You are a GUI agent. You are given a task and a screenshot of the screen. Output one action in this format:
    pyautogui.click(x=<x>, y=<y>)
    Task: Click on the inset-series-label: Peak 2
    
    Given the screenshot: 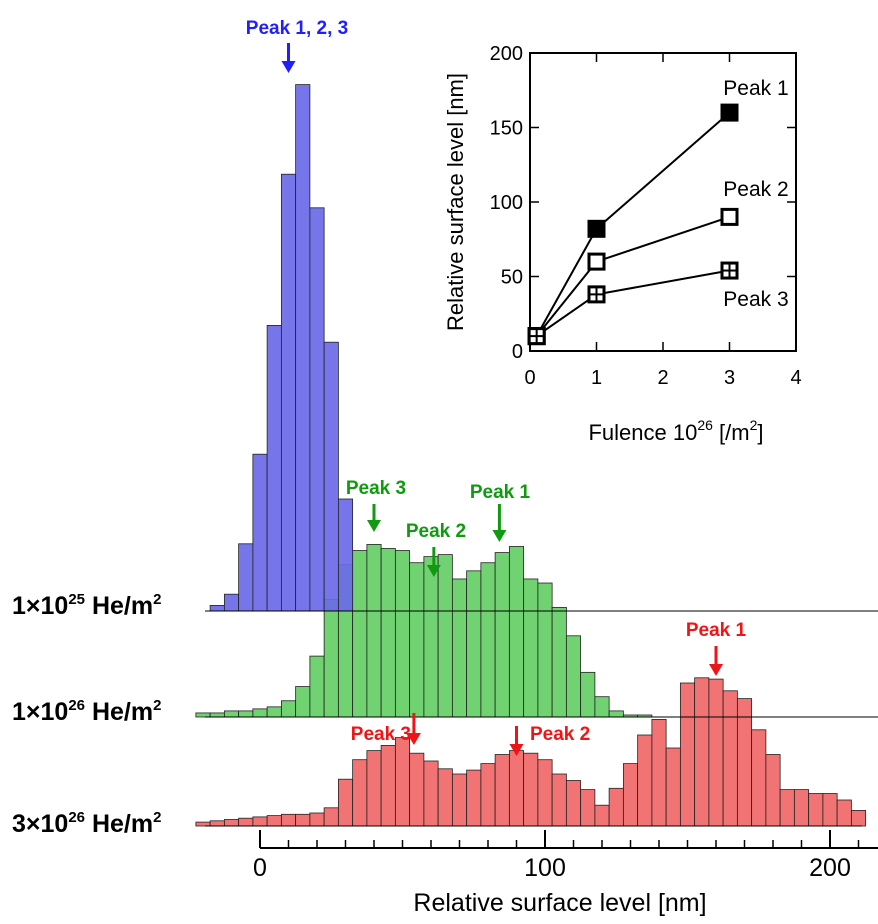 What is the action you would take?
    pyautogui.click(x=755, y=189)
    